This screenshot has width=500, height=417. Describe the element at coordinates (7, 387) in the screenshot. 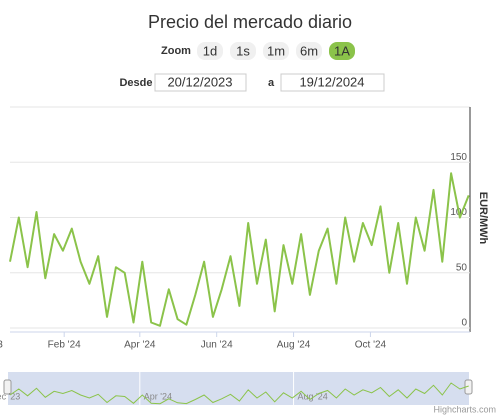

I see `navigator-handle` at that location.